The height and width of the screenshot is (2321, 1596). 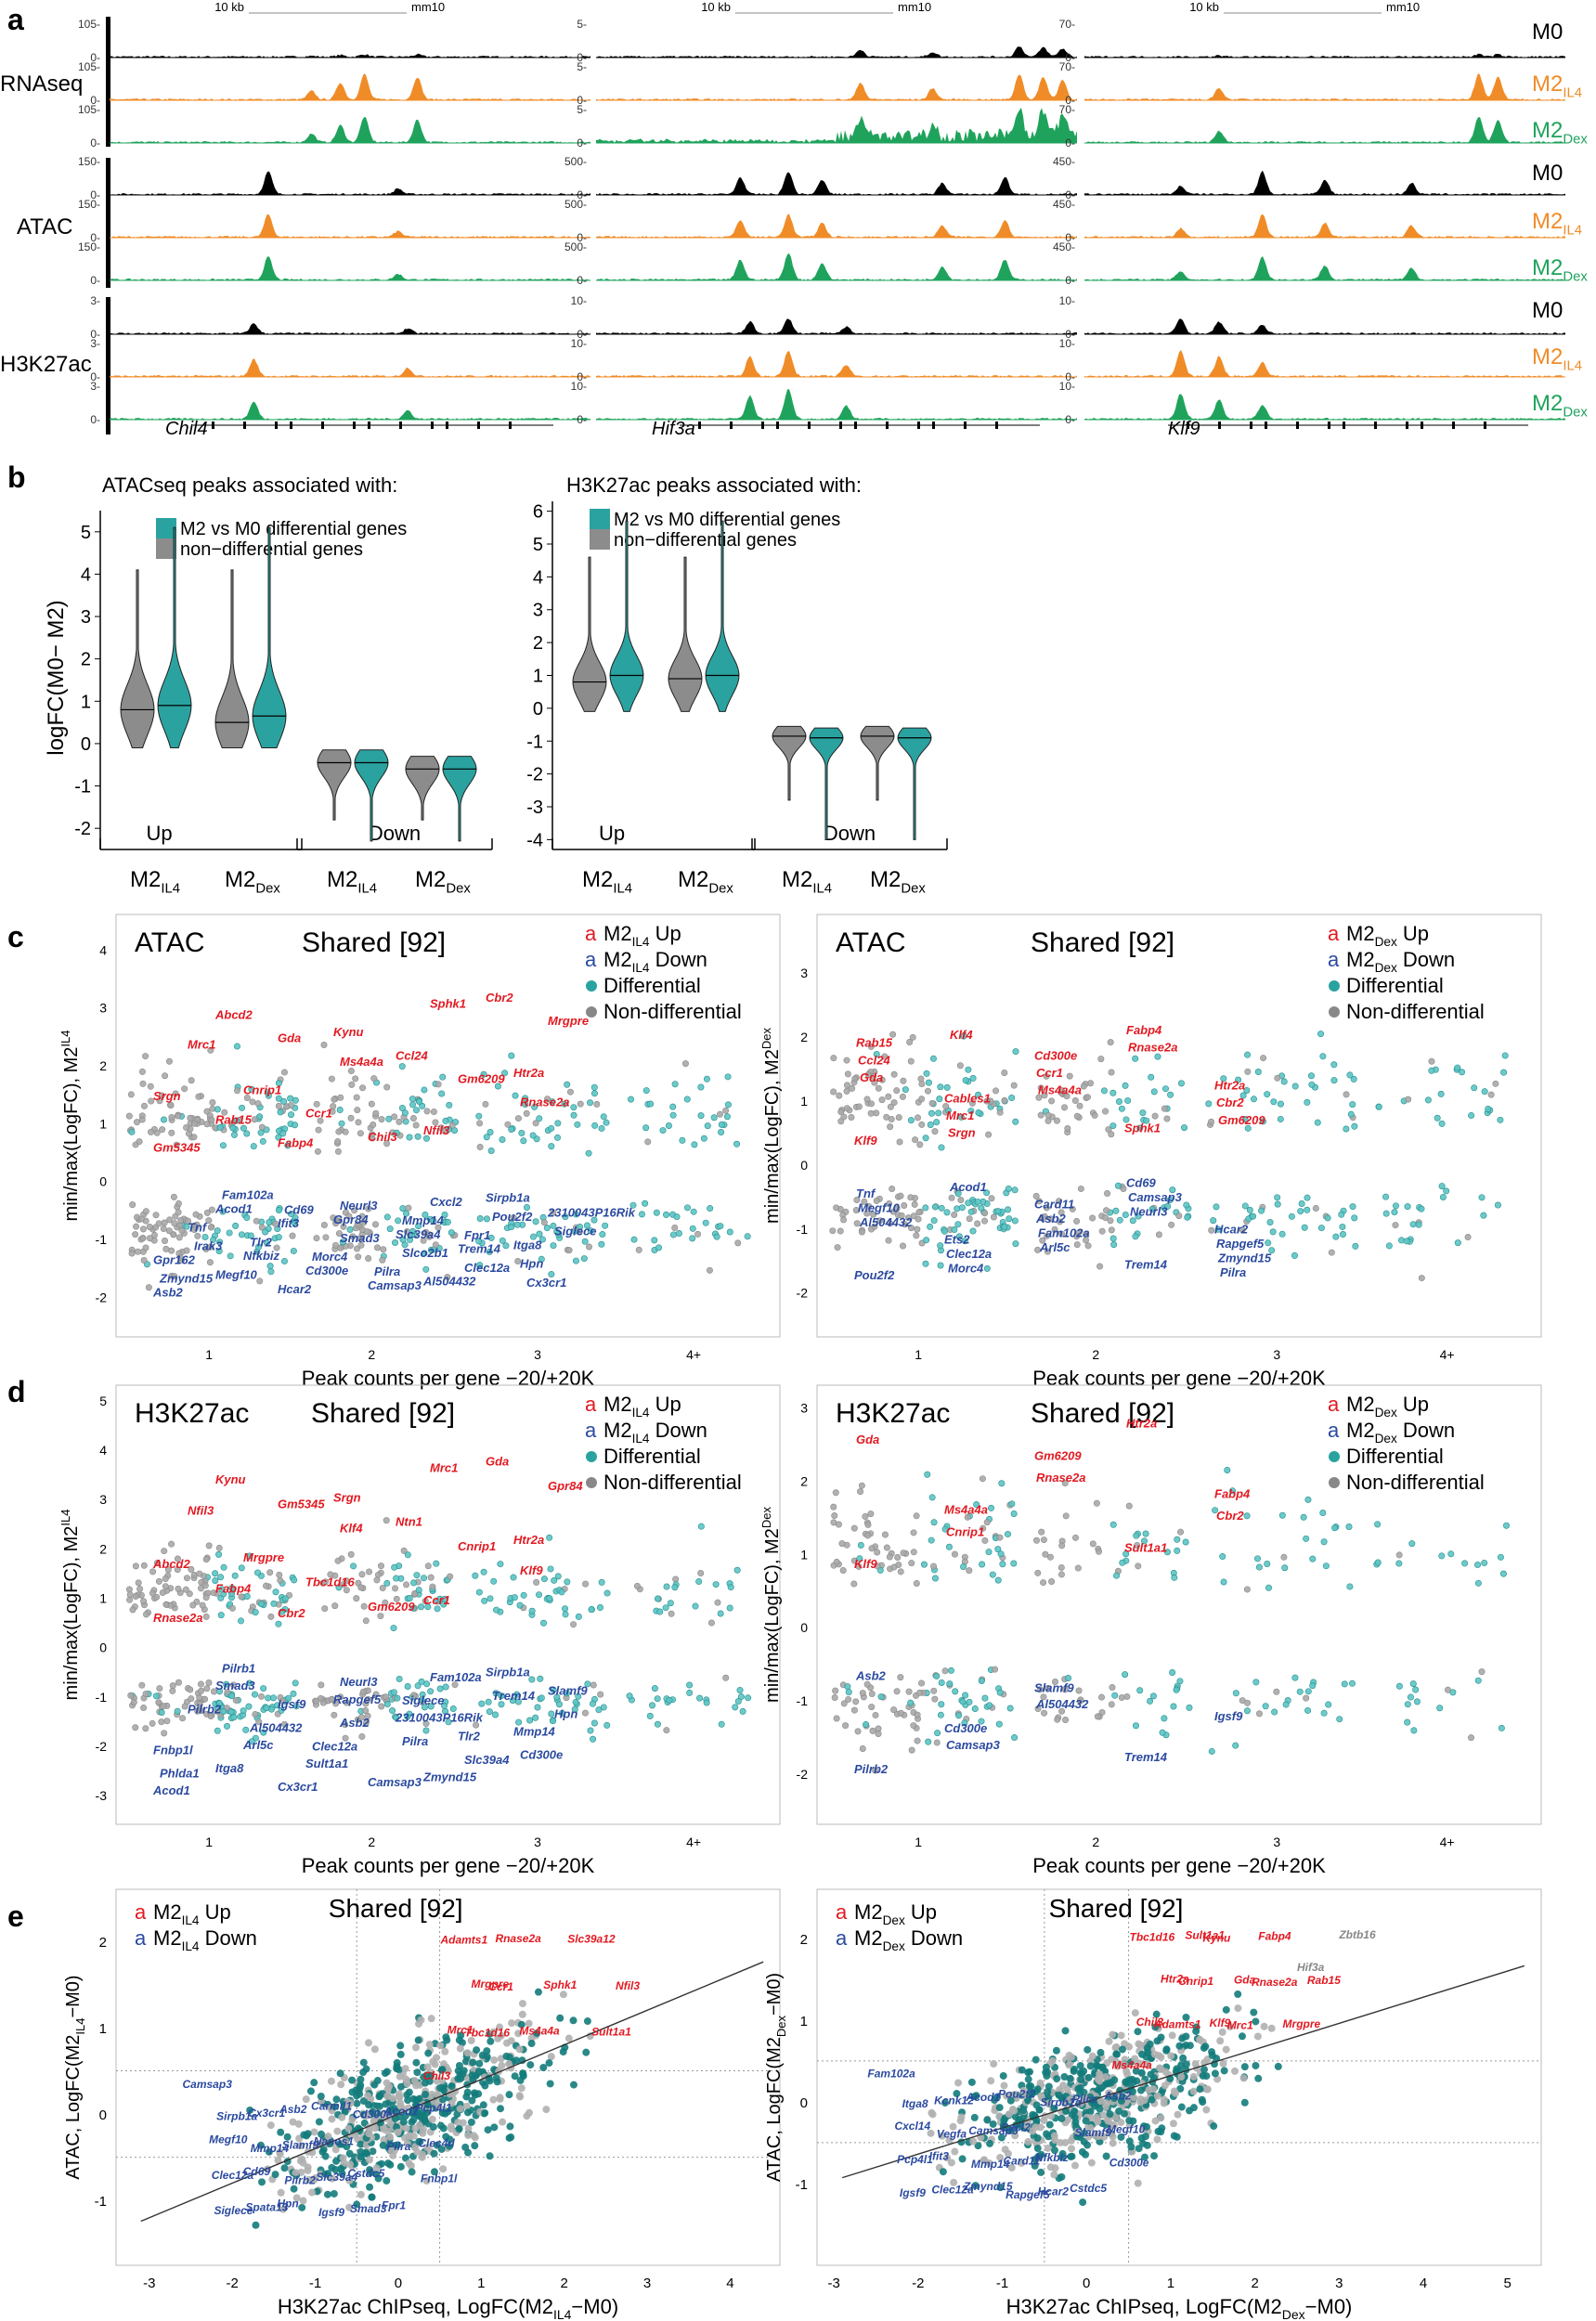 What do you see at coordinates (95, 343) in the screenshot?
I see `track-max-tick: 3-` at bounding box center [95, 343].